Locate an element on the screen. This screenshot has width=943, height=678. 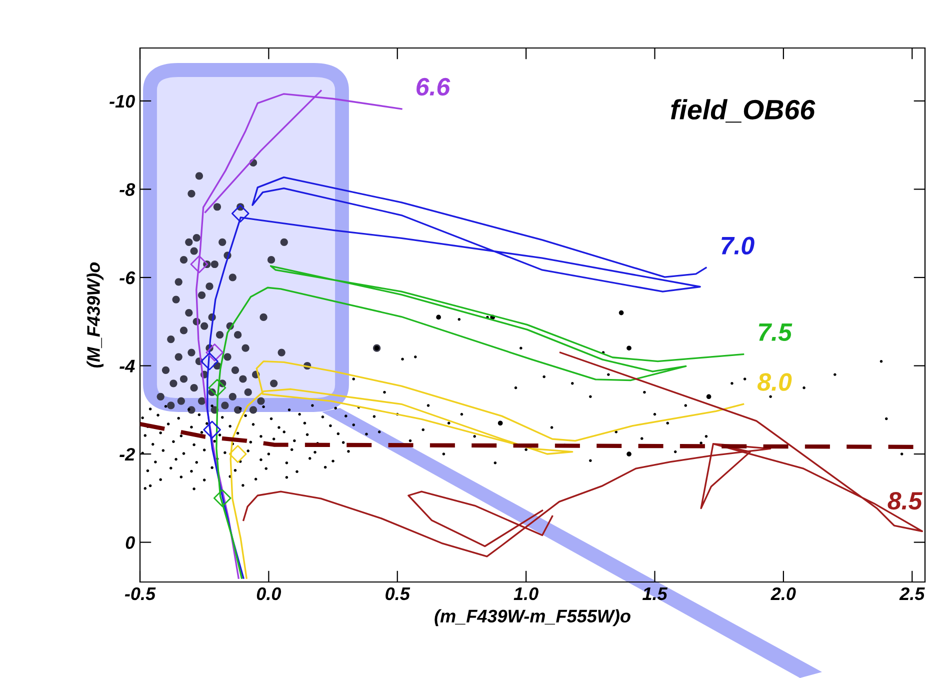
x-tick-label: 1.5 is located at coordinates (655, 594).